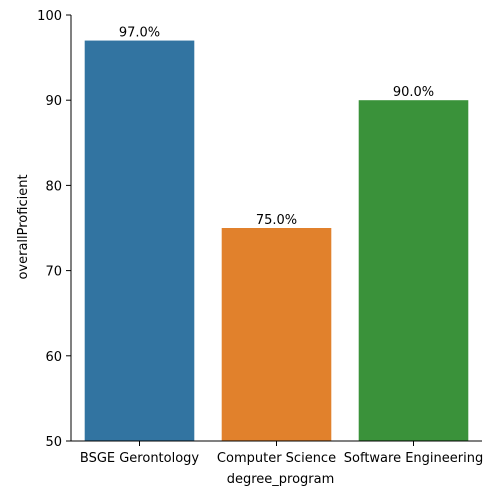 The height and width of the screenshot is (500, 500). What do you see at coordinates (53, 186) in the screenshot?
I see `y-tick-label: 80` at bounding box center [53, 186].